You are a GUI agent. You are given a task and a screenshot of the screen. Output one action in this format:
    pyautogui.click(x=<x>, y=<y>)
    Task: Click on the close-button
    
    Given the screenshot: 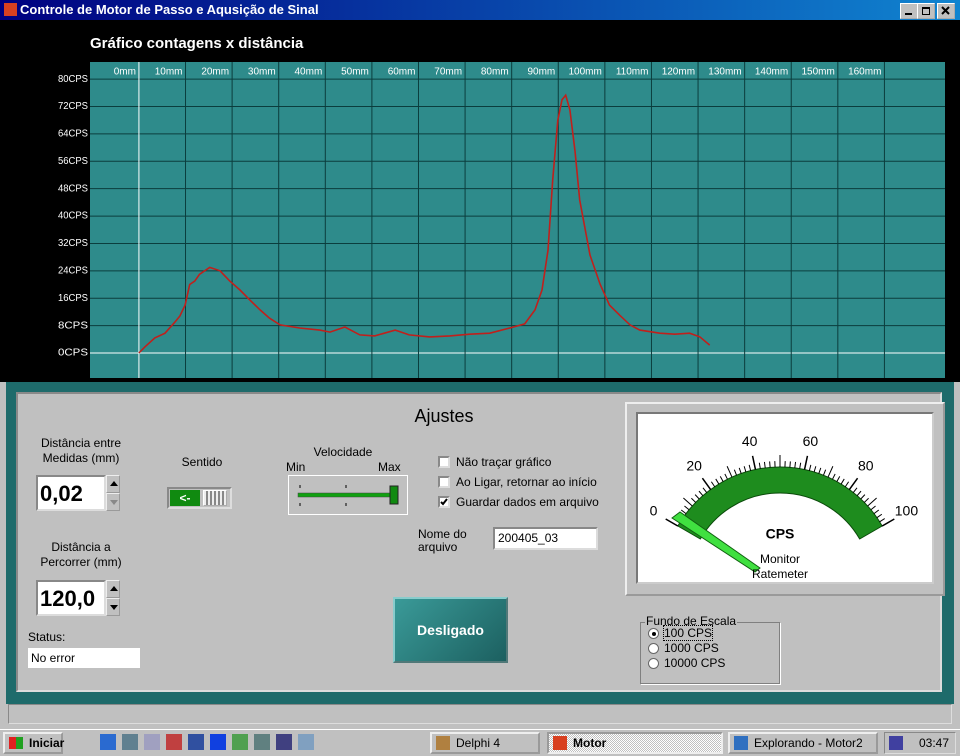 What is the action you would take?
    pyautogui.click(x=946, y=11)
    